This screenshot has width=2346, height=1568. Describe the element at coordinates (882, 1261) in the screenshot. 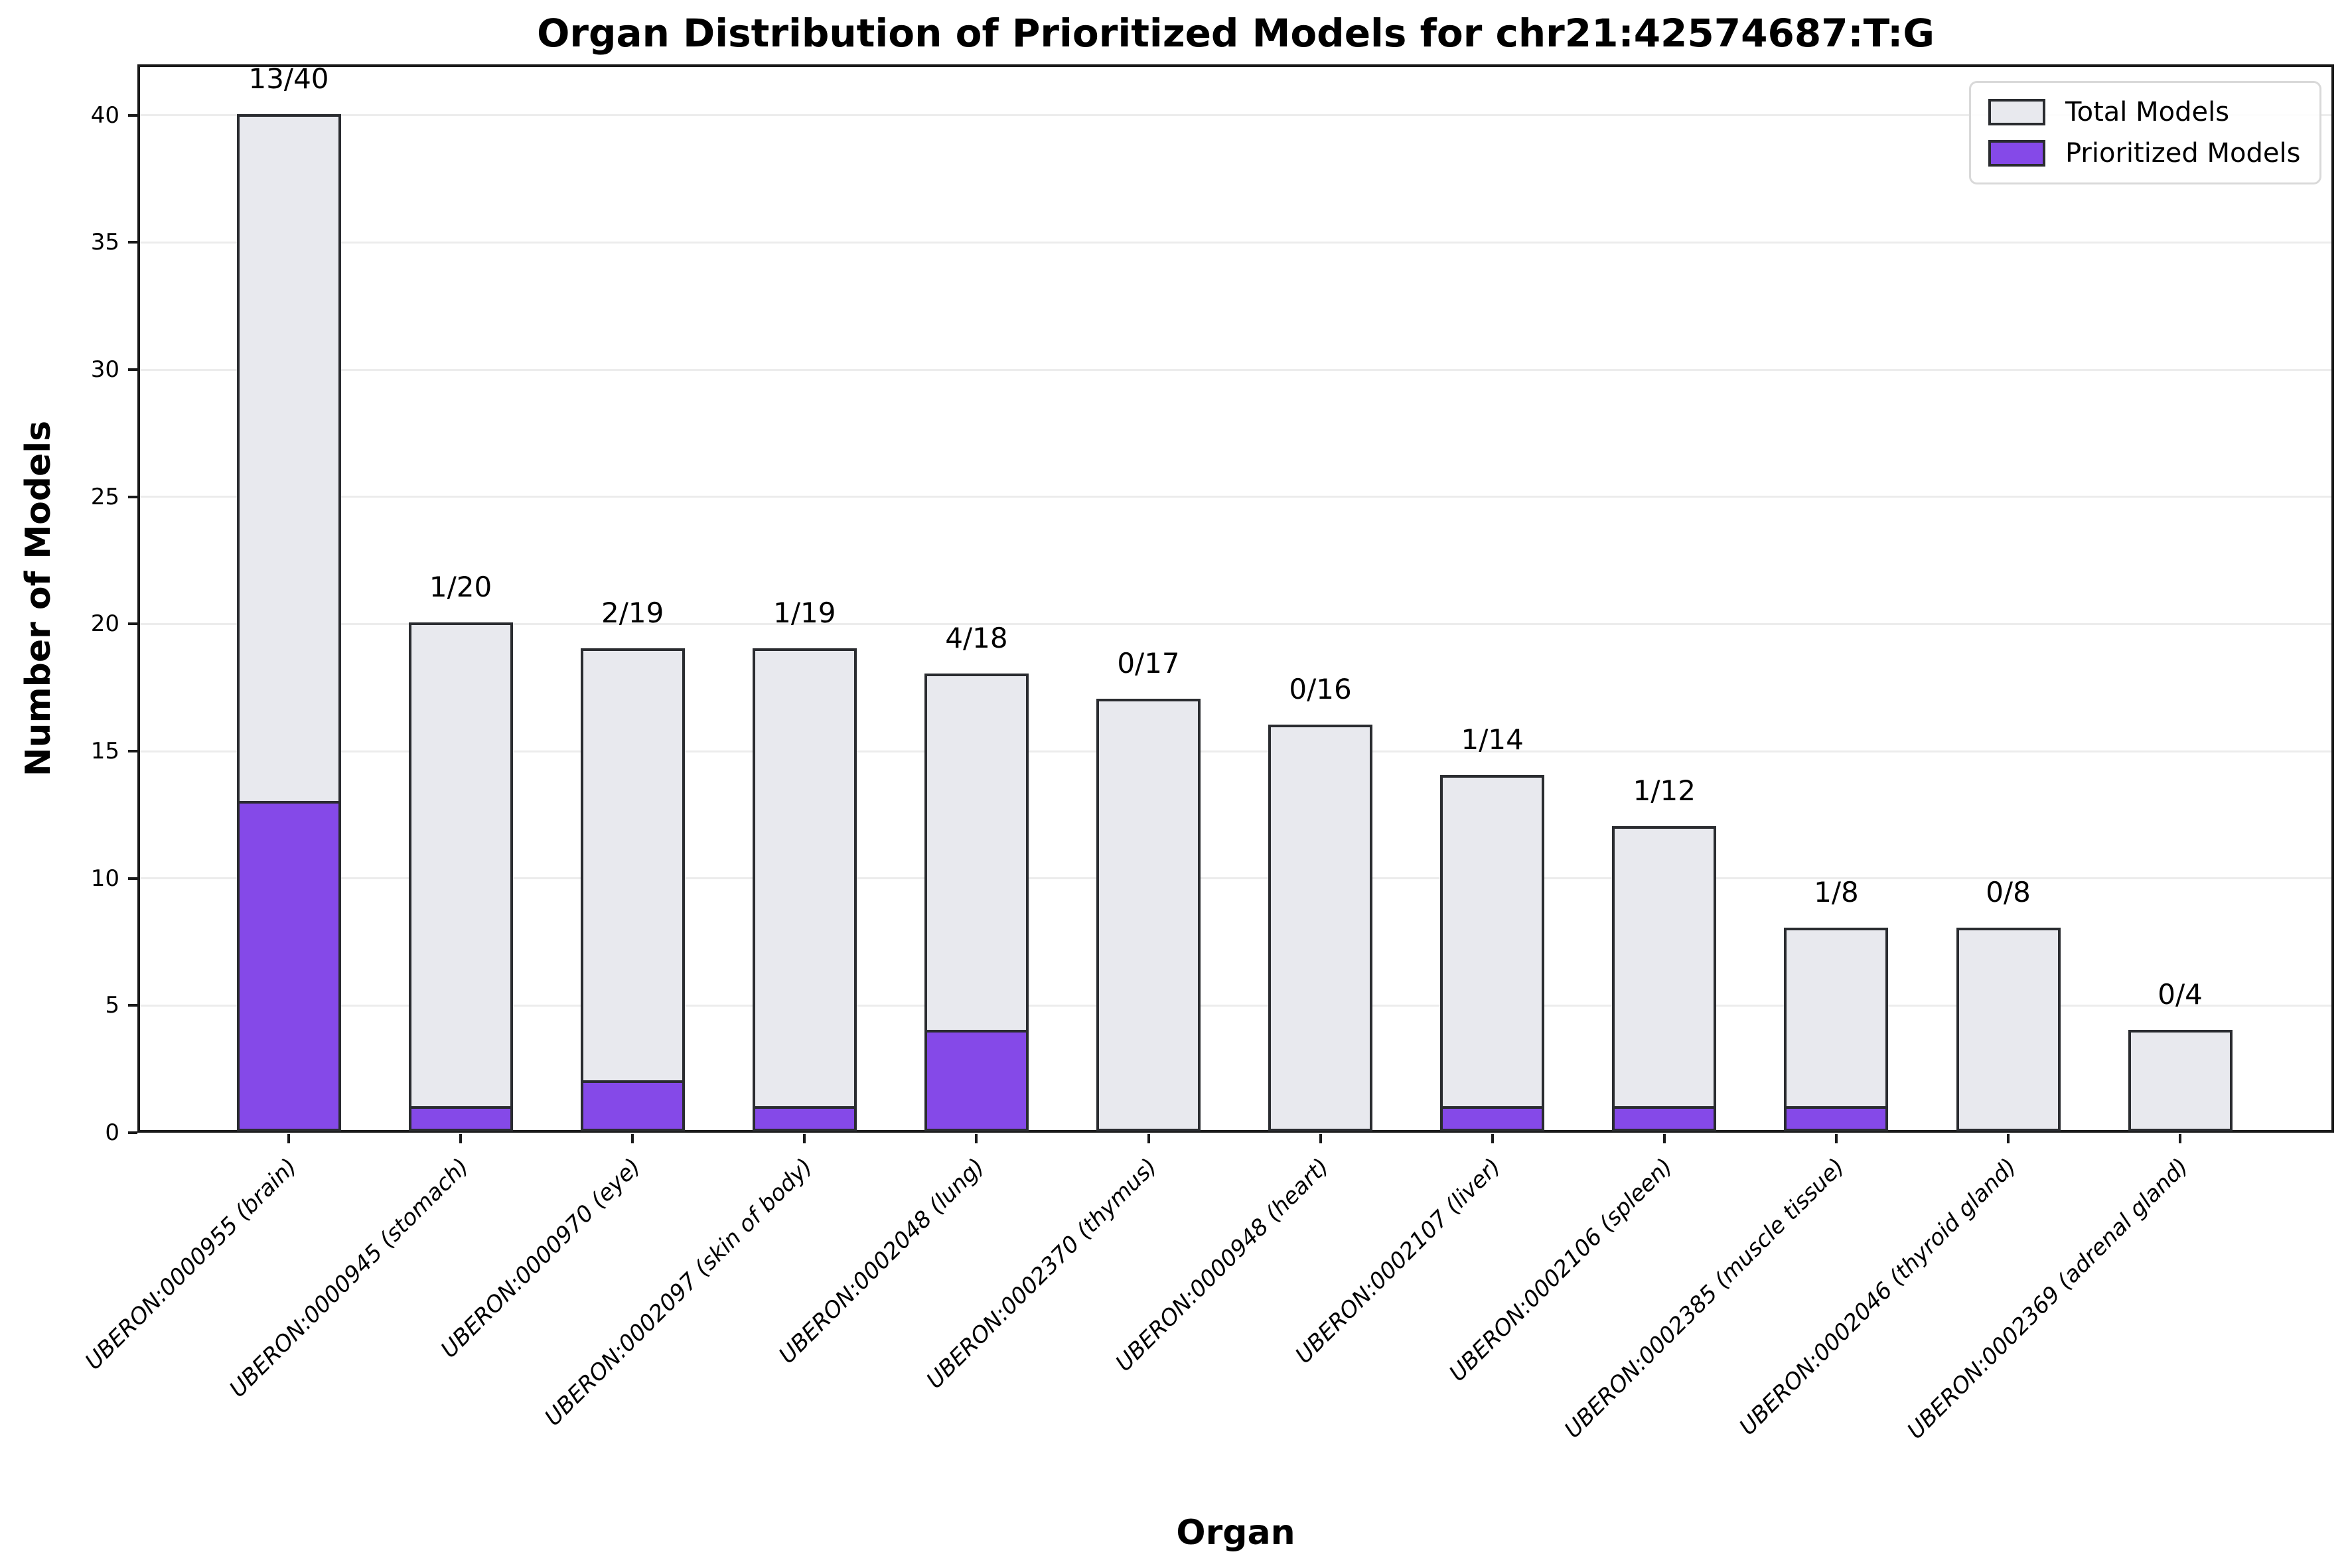

I see `x-tick-label: UBERON:0002048 (lung)` at that location.